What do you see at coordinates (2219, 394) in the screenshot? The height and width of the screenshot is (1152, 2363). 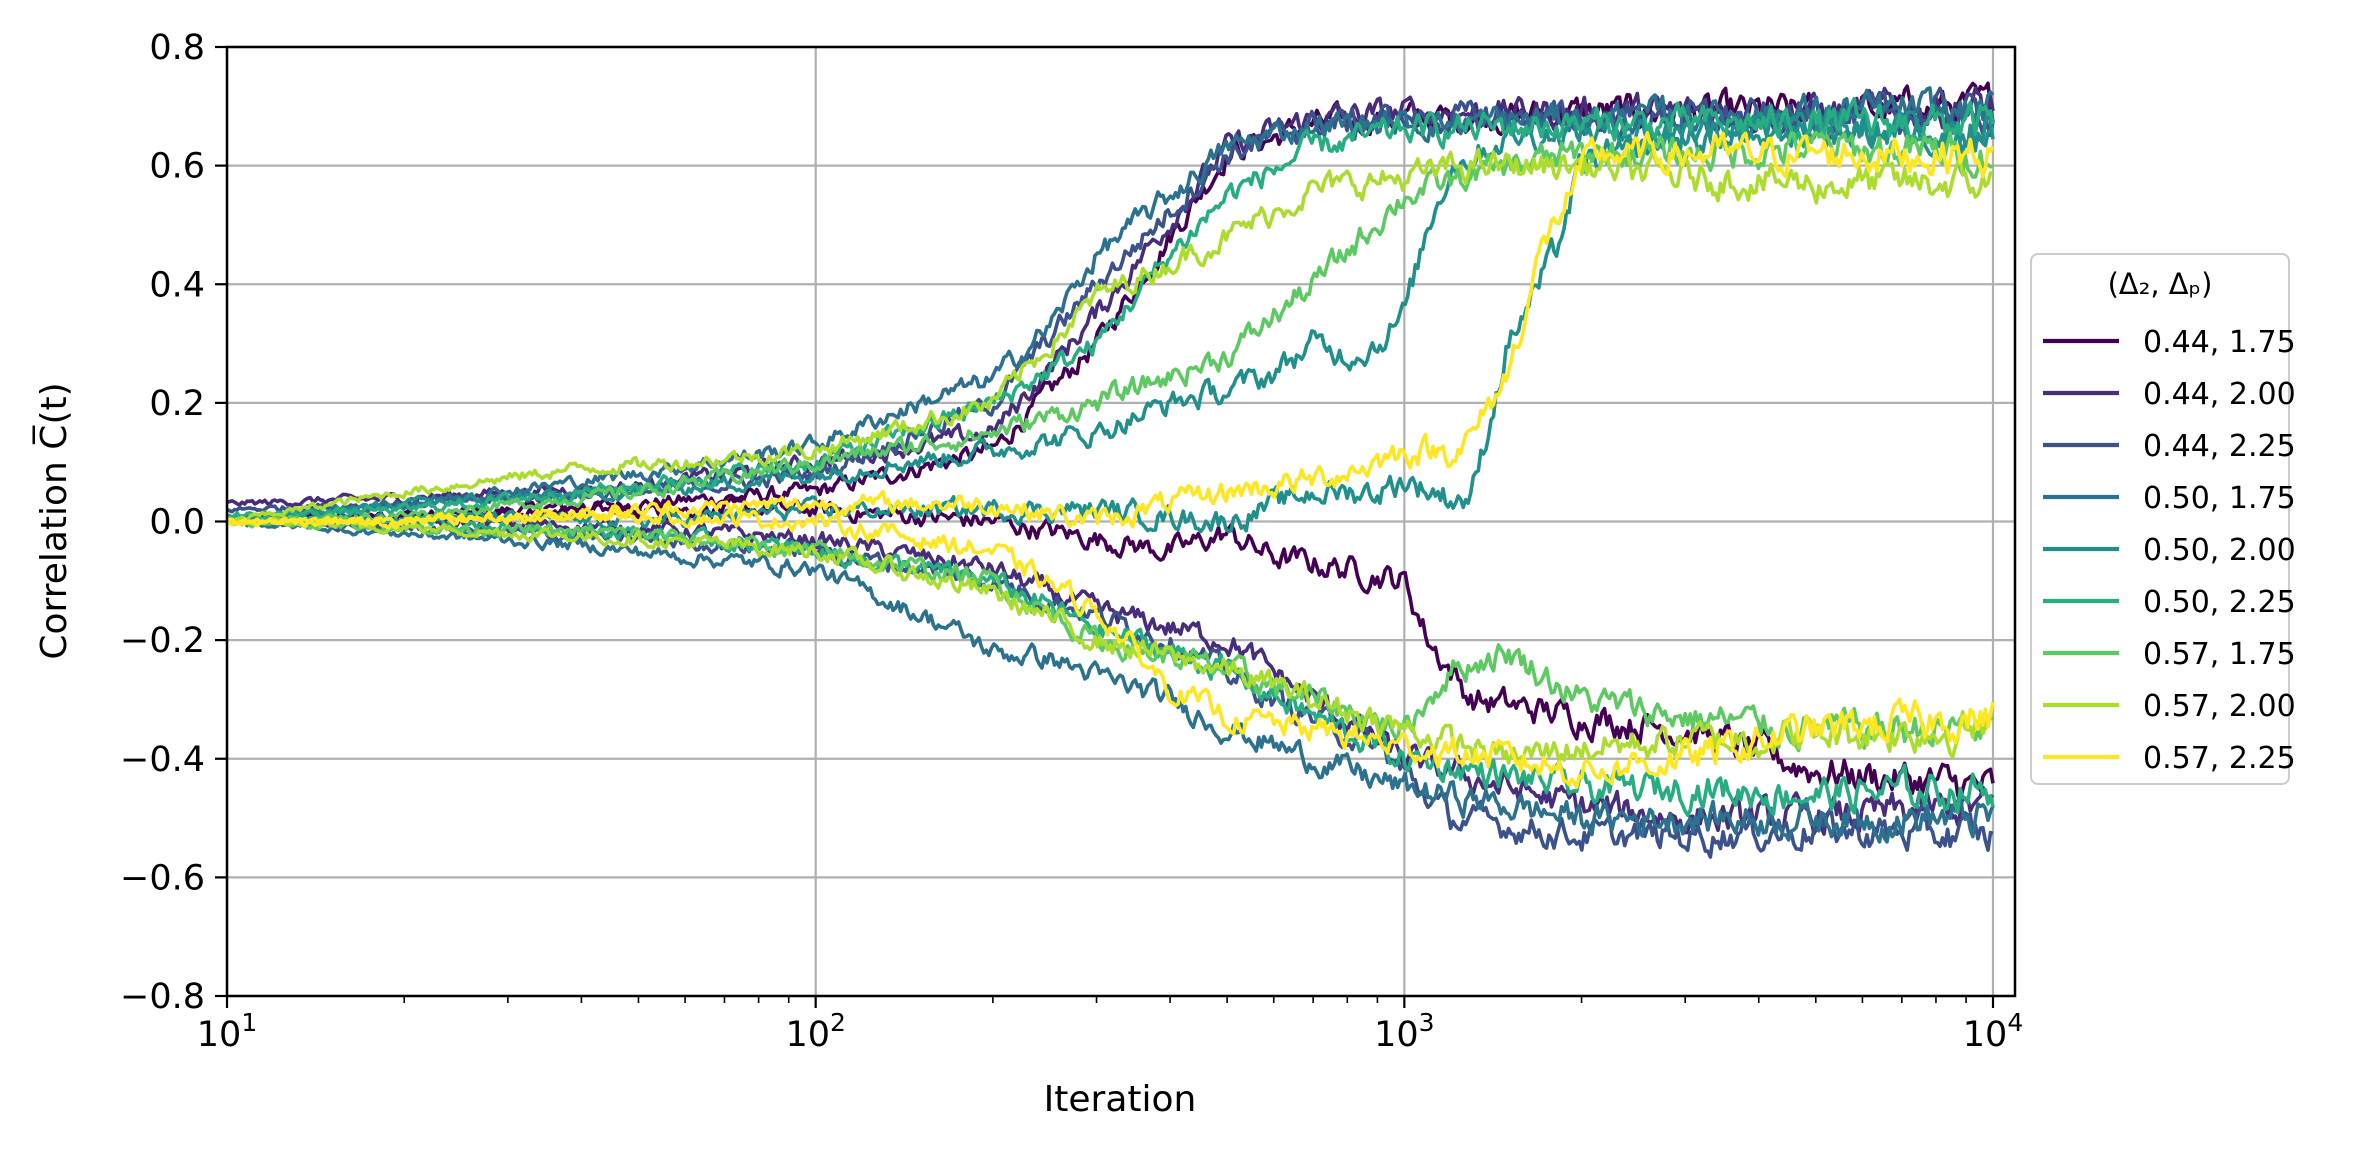 I see `legend-label: 0.44, 2.00` at bounding box center [2219, 394].